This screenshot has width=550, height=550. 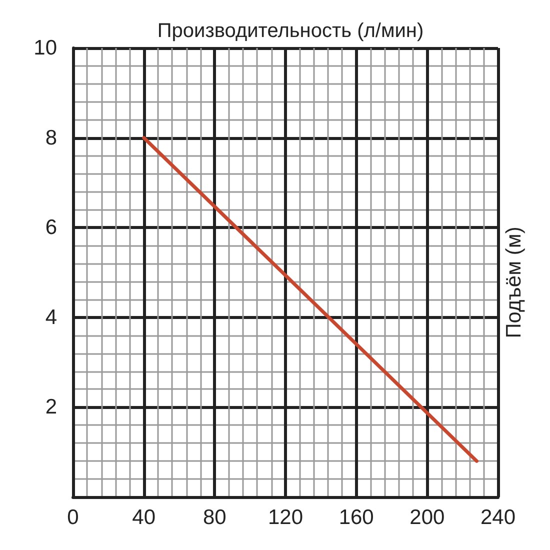 What do you see at coordinates (144, 517) in the screenshot?
I see `x-tick-label: 40` at bounding box center [144, 517].